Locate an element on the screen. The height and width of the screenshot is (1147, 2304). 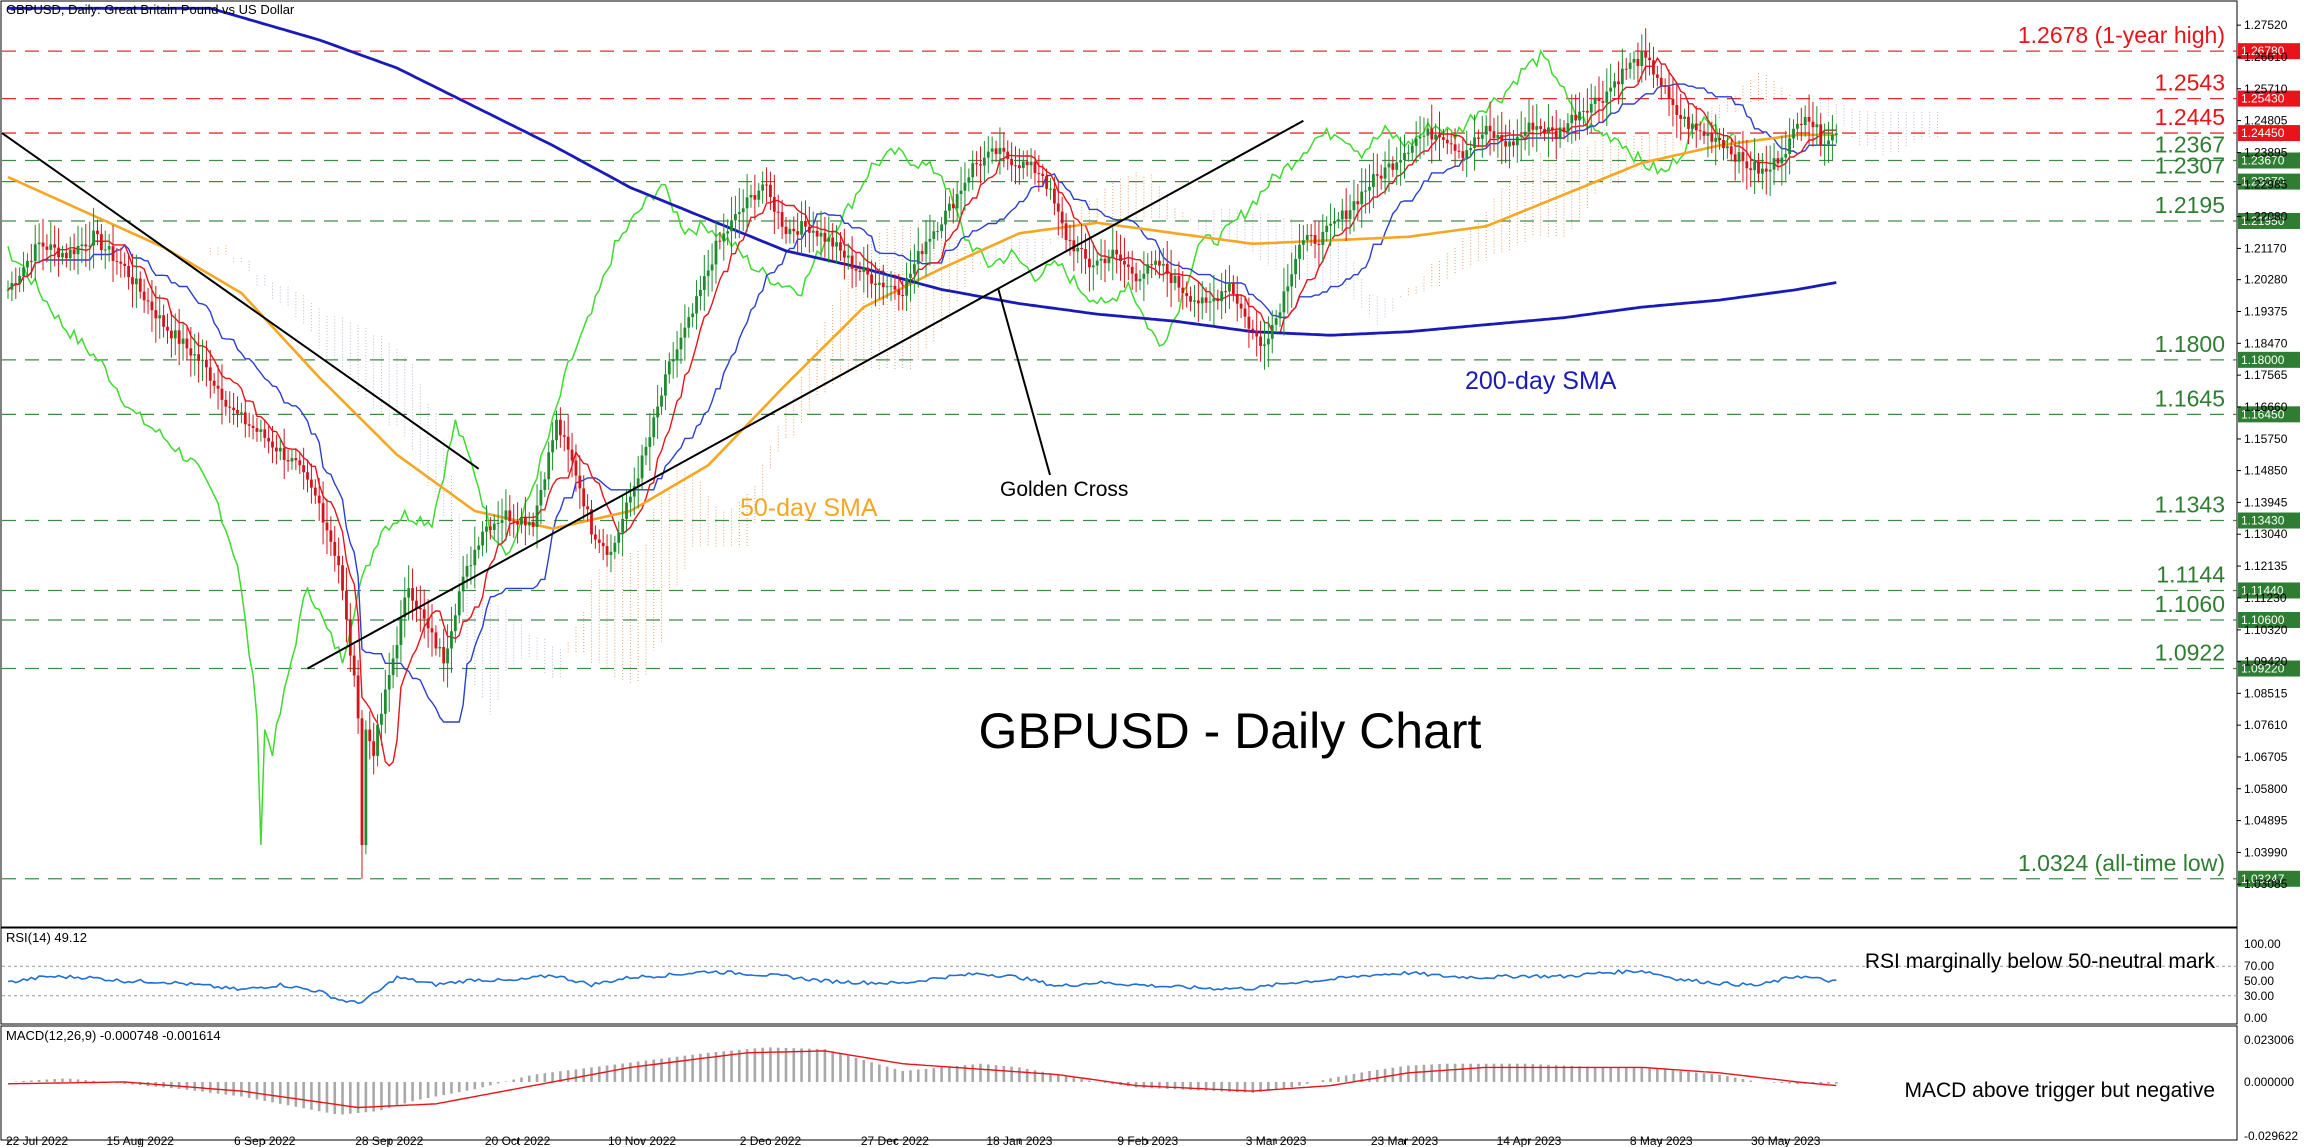
macd-tick-label: 0.000000 is located at coordinates (2269, 1082).